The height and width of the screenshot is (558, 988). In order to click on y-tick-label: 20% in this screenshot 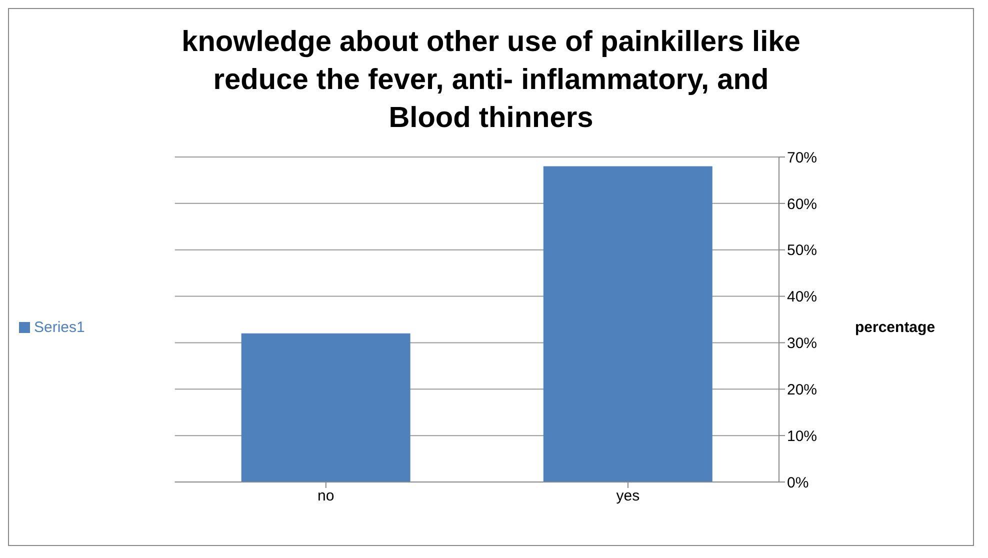, I will do `click(802, 389)`.